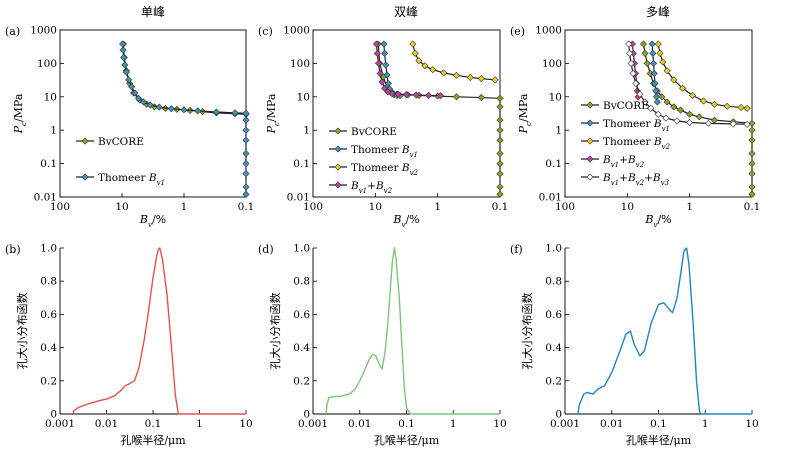 Image resolution: width=800 pixels, height=452 pixels. What do you see at coordinates (18, 107) in the screenshot?
I see `text-part: /MPa` at bounding box center [18, 107].